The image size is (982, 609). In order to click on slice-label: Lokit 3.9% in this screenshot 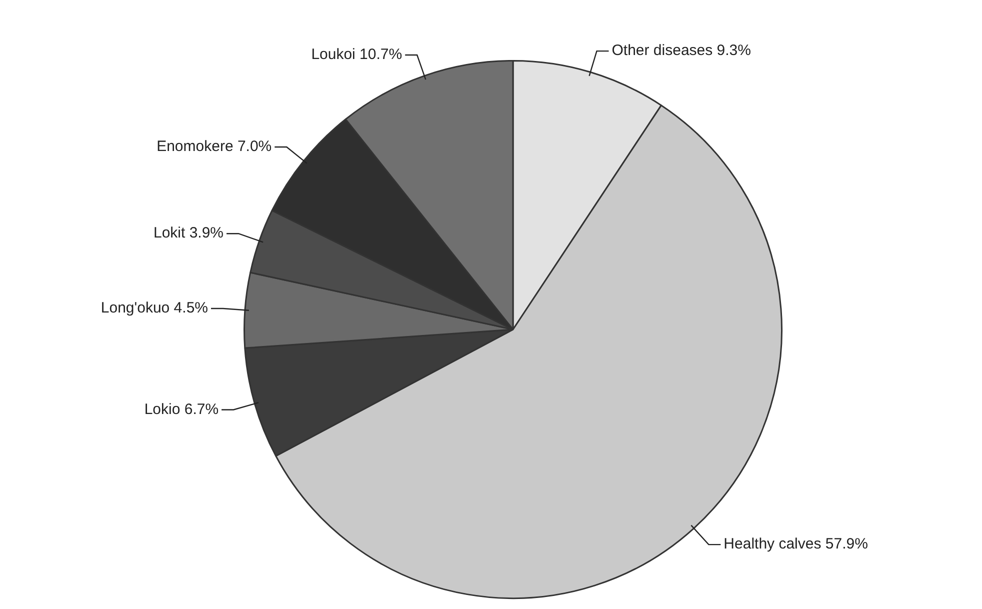, I will do `click(188, 233)`.